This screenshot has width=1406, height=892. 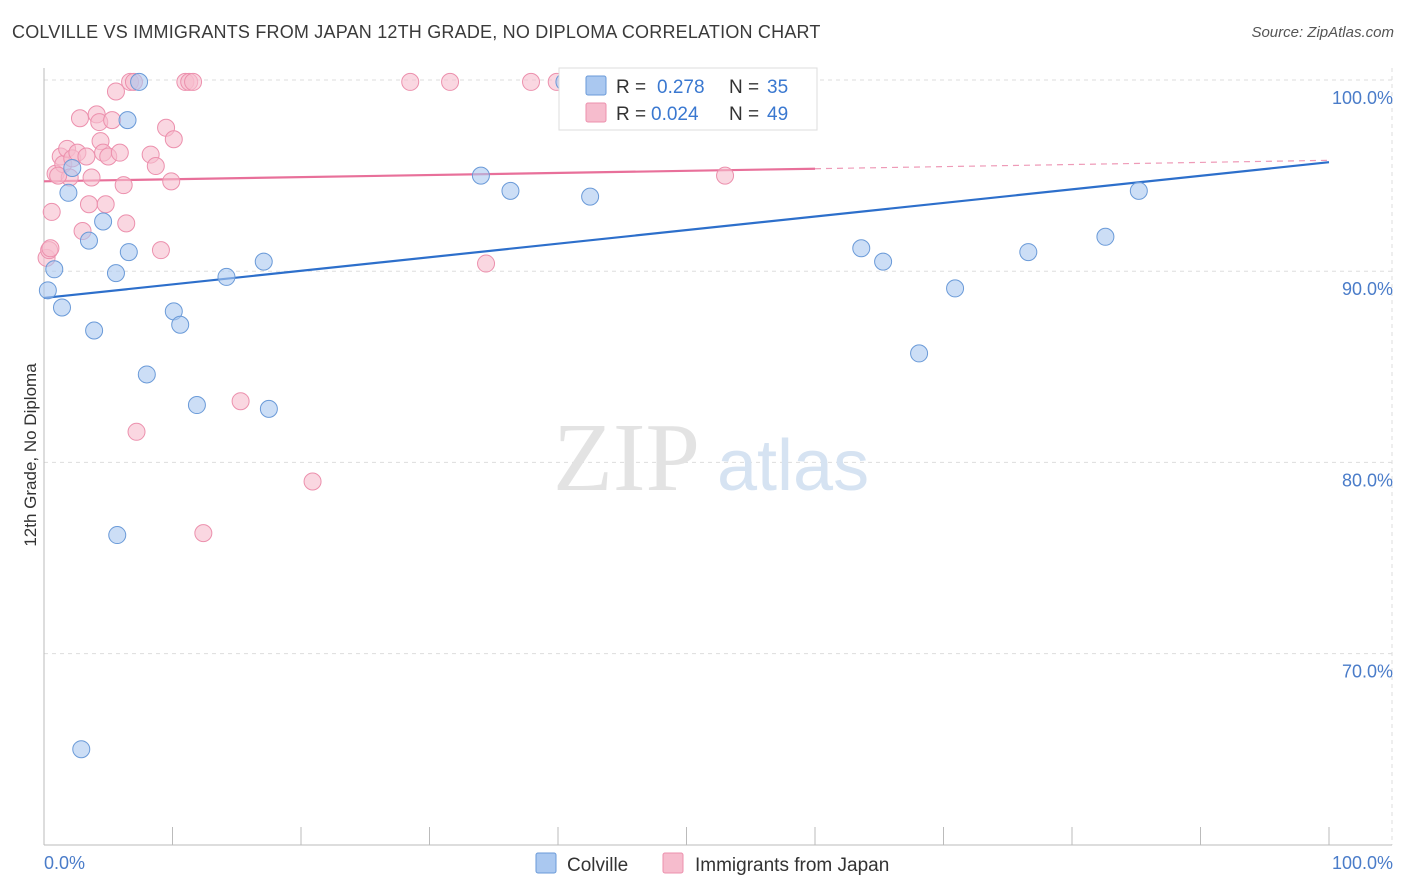 What do you see at coordinates (688, 99) in the screenshot?
I see `stats-legend: R = 0.278 N = 35 R = 0.024 N = 49` at bounding box center [688, 99].